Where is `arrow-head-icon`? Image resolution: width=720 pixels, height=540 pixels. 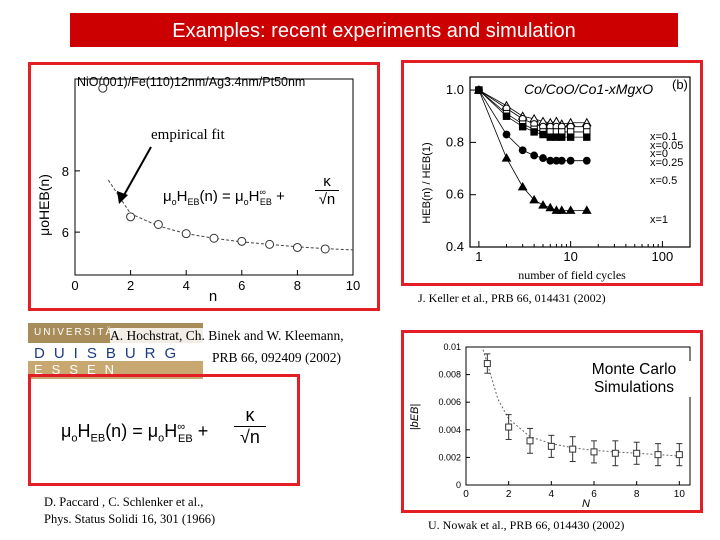 arrow-head-icon is located at coordinates (122, 197).